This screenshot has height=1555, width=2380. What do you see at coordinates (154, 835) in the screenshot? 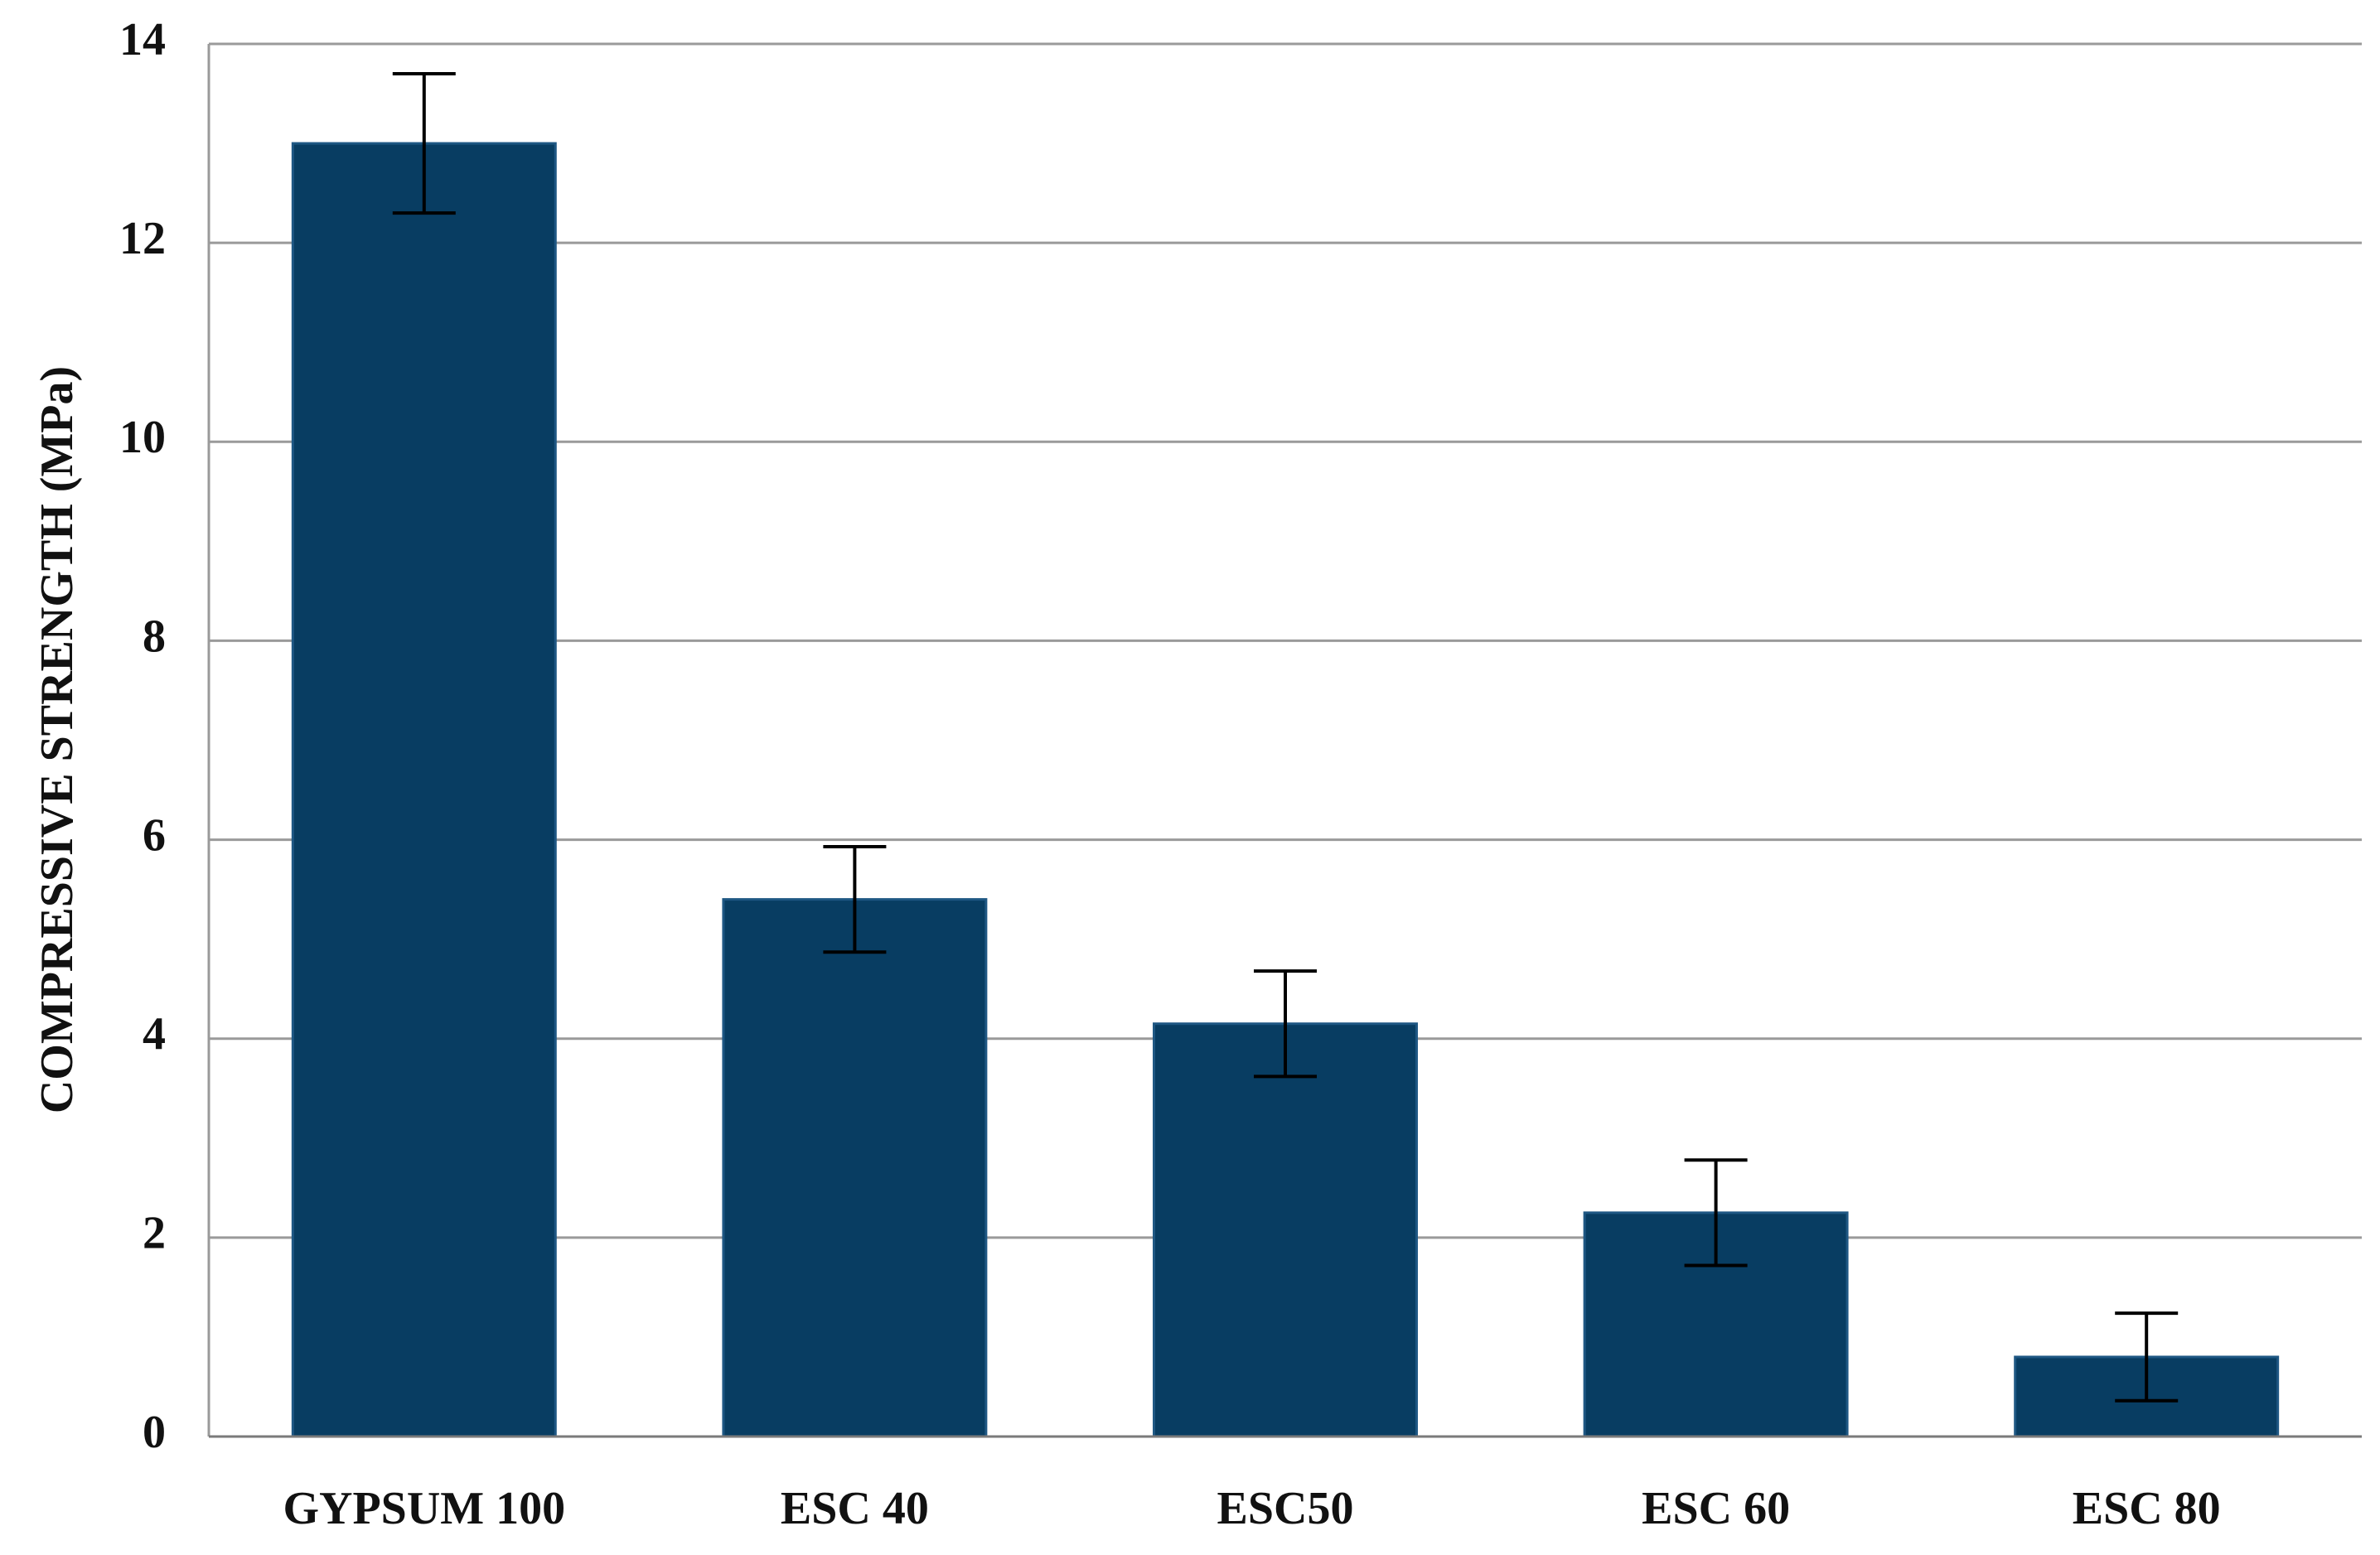
I see `y-tick-label: 6` at bounding box center [154, 835].